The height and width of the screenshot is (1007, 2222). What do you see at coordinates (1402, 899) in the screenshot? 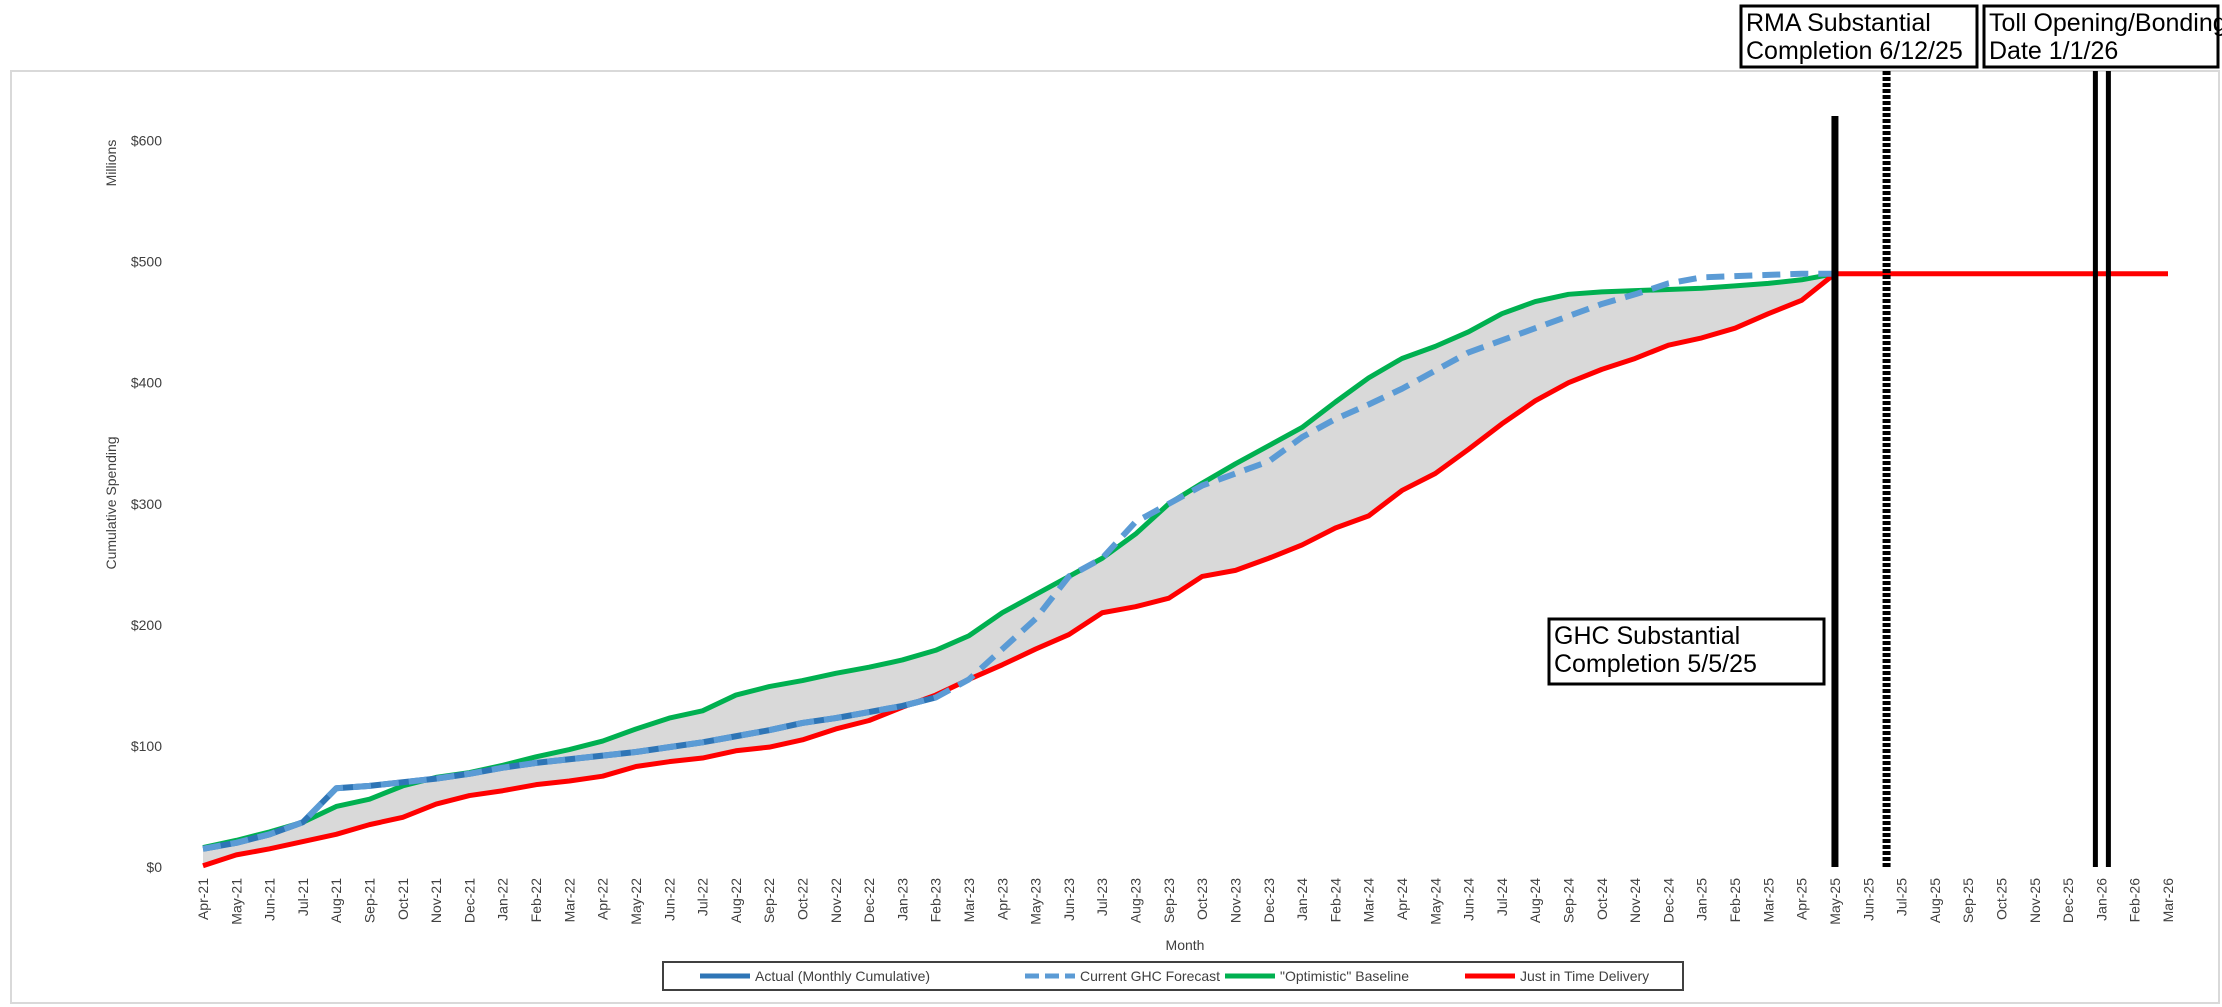
I see `x-tick-label: Apr-24` at bounding box center [1402, 899].